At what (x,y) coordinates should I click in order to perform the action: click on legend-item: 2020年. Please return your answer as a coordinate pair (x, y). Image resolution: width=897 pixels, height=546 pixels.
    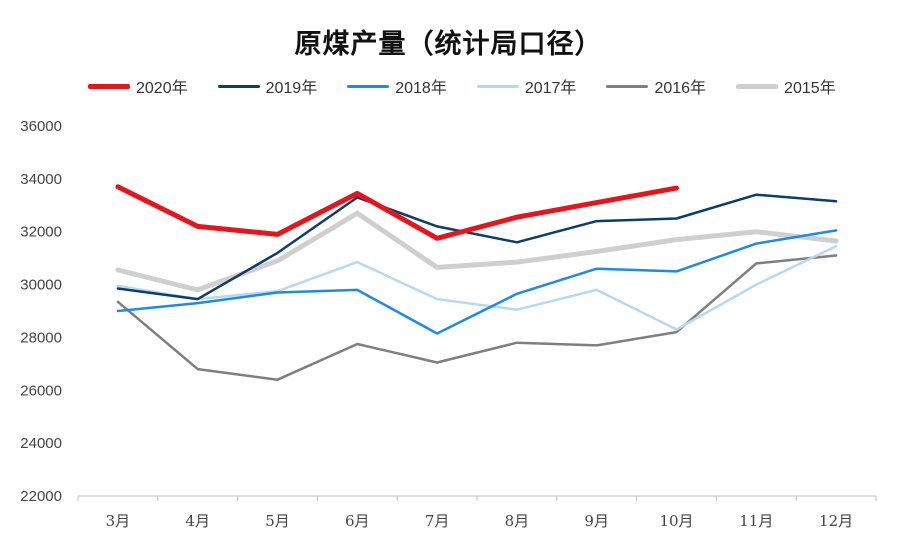
    Looking at the image, I should click on (138, 86).